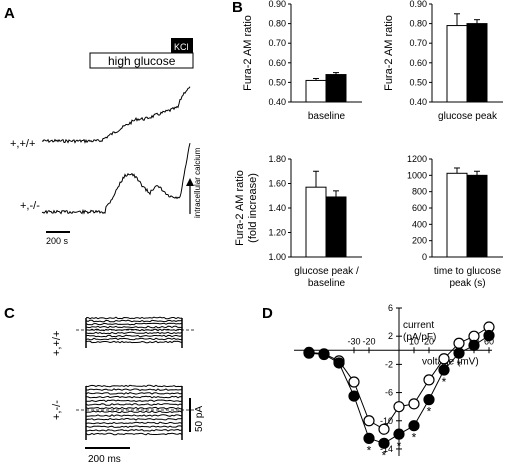 The image size is (520, 472). Describe the element at coordinates (22, 144) in the screenshot. I see `trace-label-wildtype: +,+/+` at that location.